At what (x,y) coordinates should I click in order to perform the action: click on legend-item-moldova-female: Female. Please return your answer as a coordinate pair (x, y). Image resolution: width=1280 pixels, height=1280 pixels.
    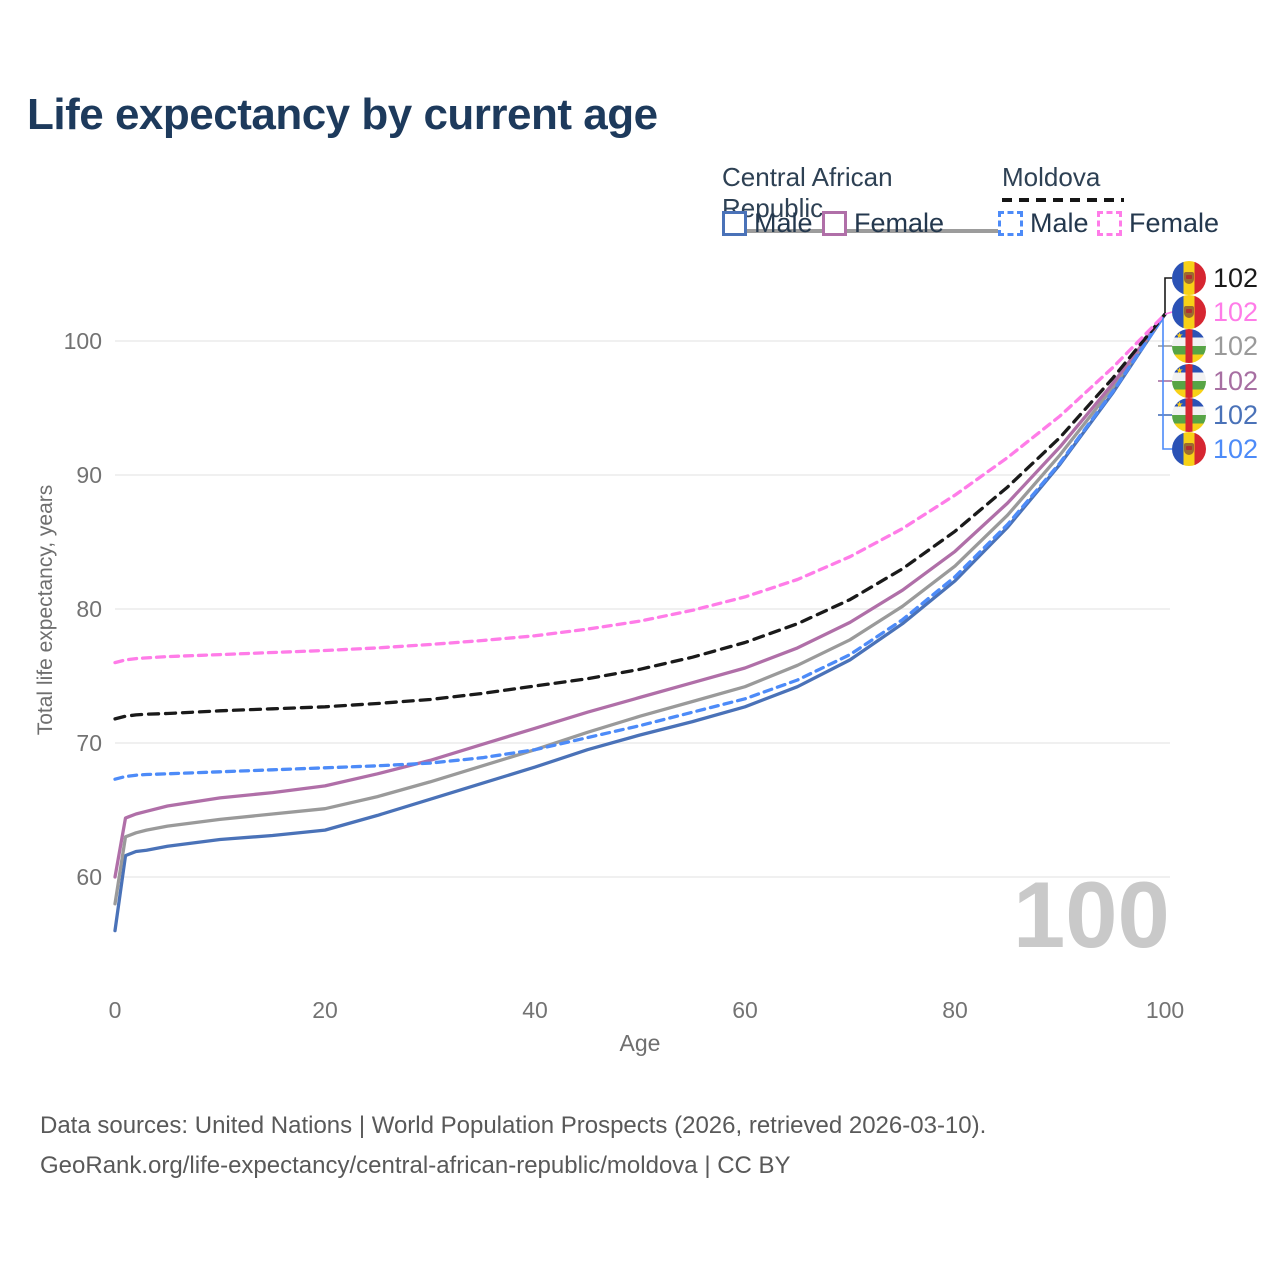
    Looking at the image, I should click on (1158, 223).